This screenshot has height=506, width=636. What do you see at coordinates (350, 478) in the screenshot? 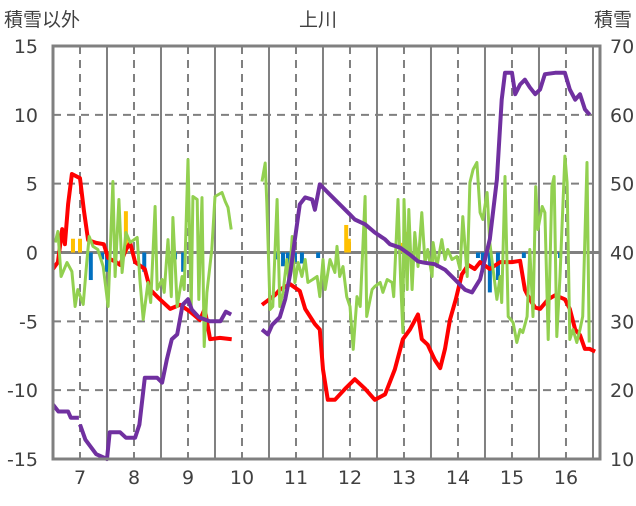
I see `x-tick-label: 12` at bounding box center [350, 478].